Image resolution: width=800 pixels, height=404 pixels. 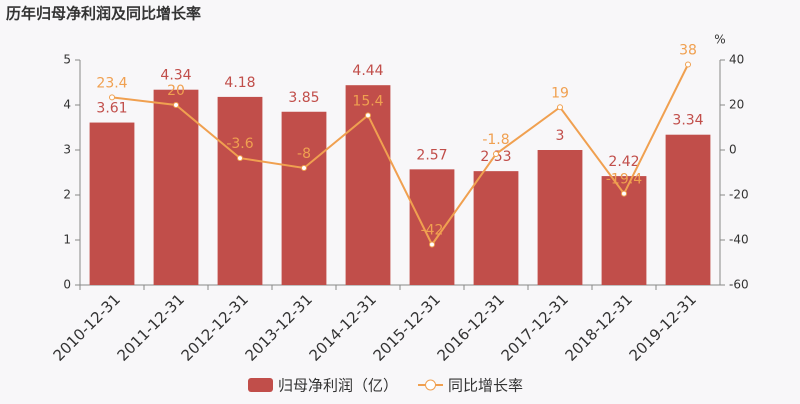 I want to click on y2-tick-label: -40, so click(x=739, y=240).